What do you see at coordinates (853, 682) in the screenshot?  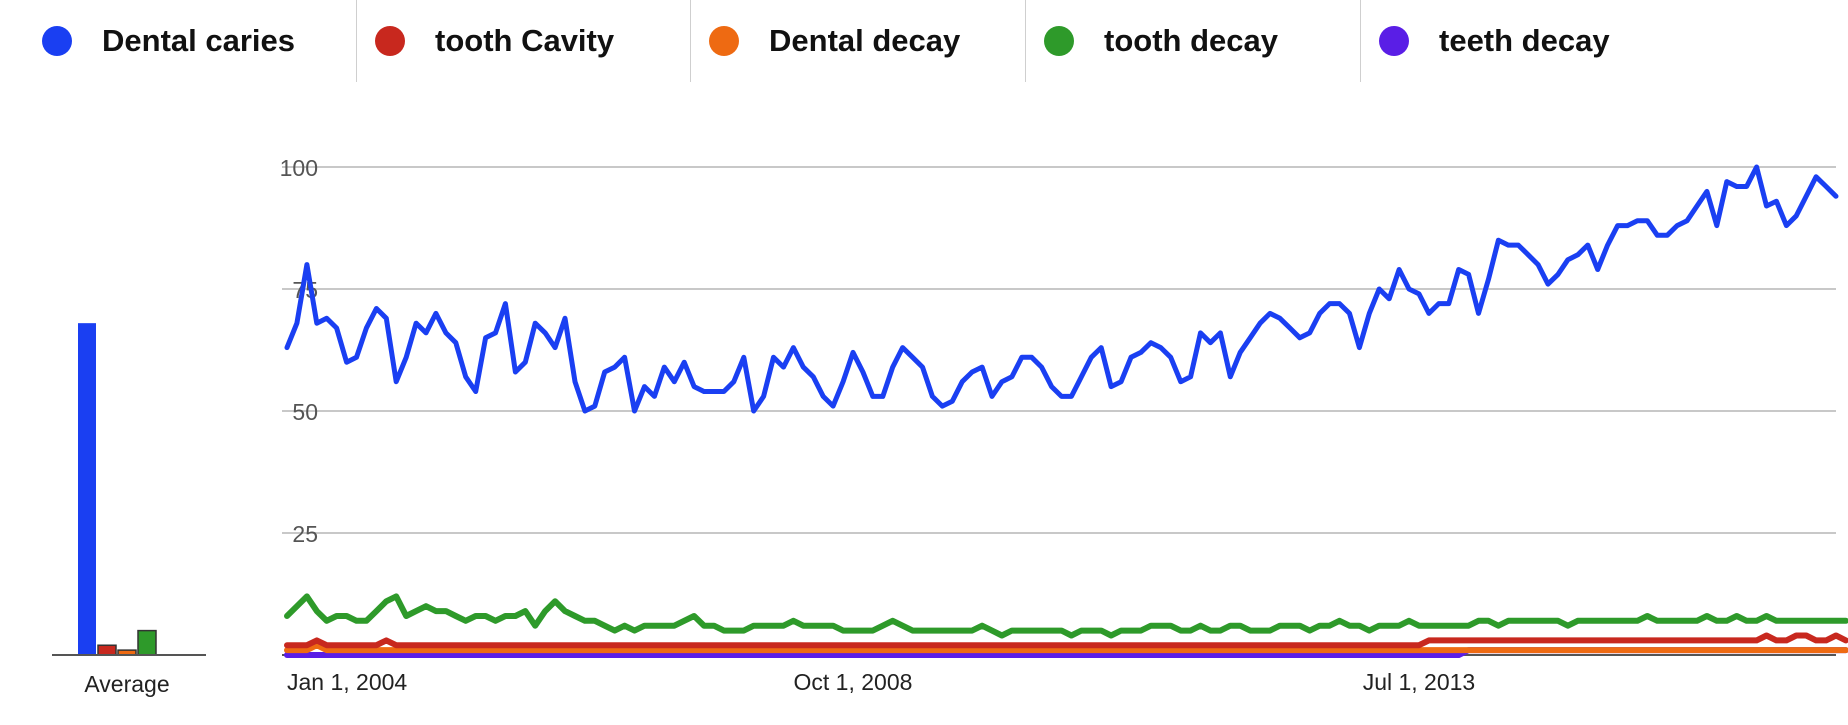 I see `x-tick-label: Oct 1, 2008` at bounding box center [853, 682].